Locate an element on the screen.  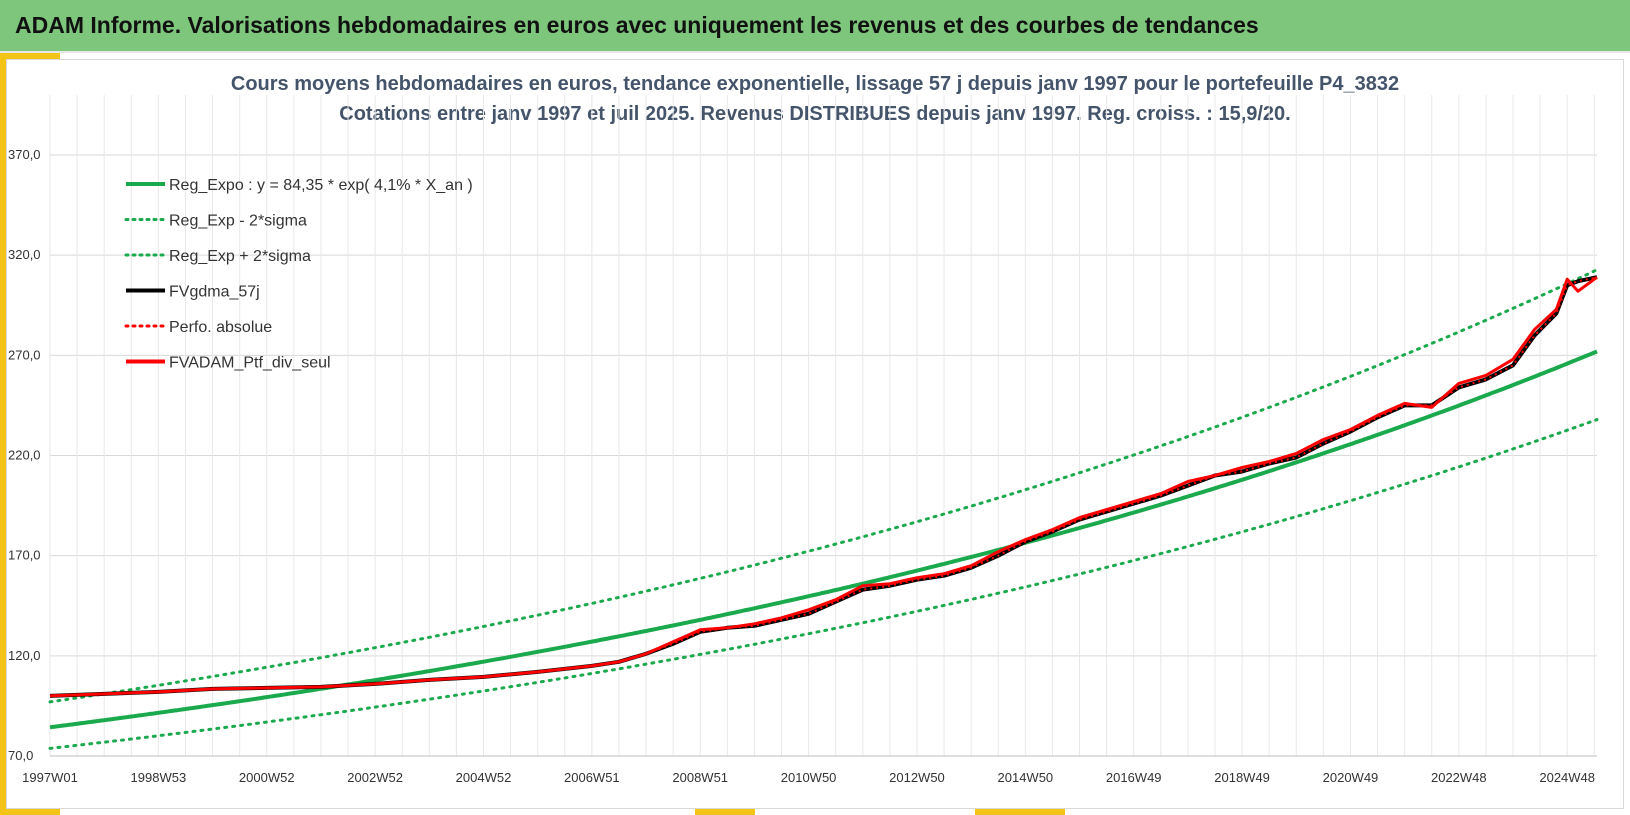
x-tick-label: 2004W52 is located at coordinates (484, 777).